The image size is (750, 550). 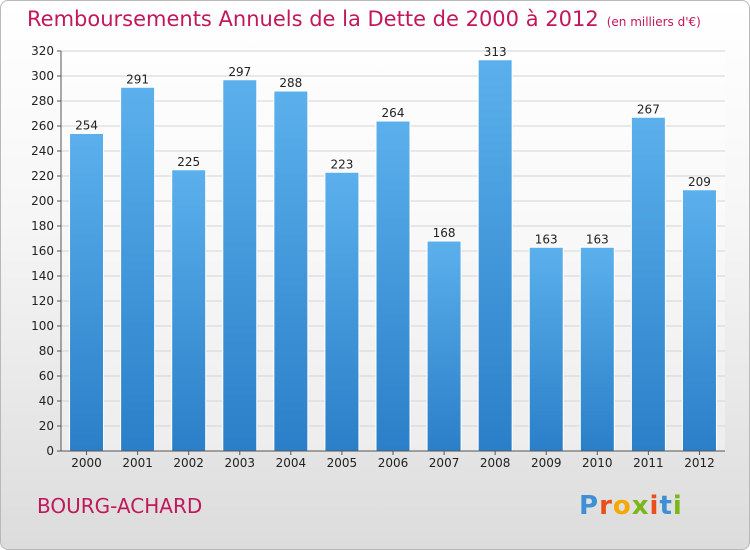 What do you see at coordinates (42, 301) in the screenshot?
I see `y-tick-label: 120` at bounding box center [42, 301].